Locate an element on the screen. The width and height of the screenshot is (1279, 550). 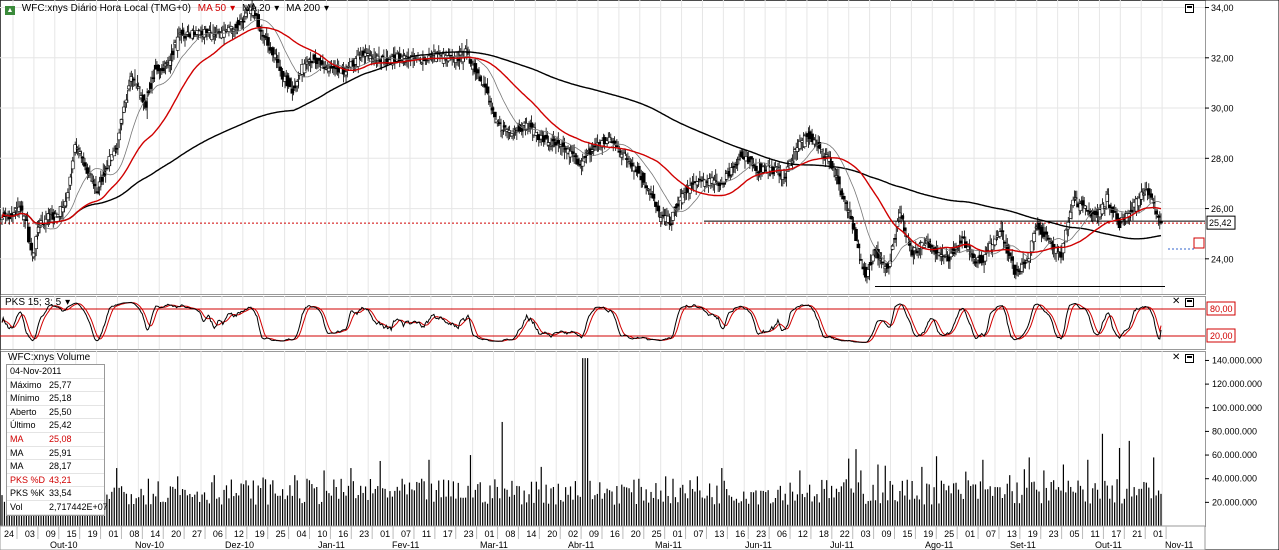
date-tick-label: 22 is located at coordinates (845, 534).